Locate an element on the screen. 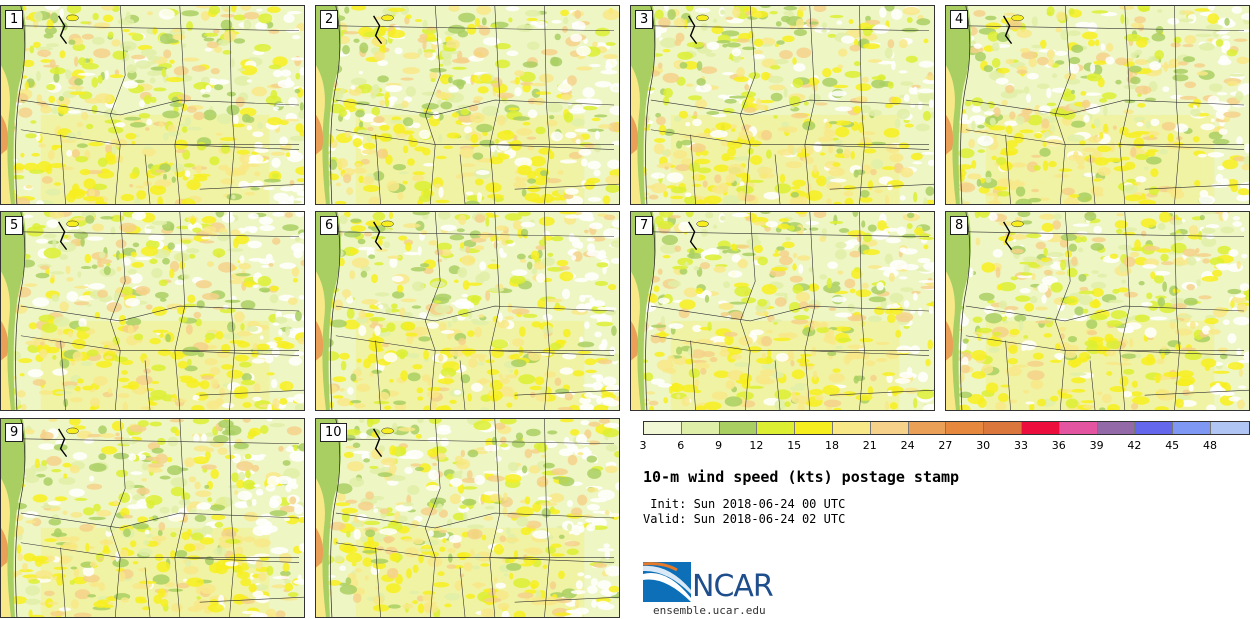 The height and width of the screenshot is (619, 1260). member-panel-9: 9 is located at coordinates (152, 518).